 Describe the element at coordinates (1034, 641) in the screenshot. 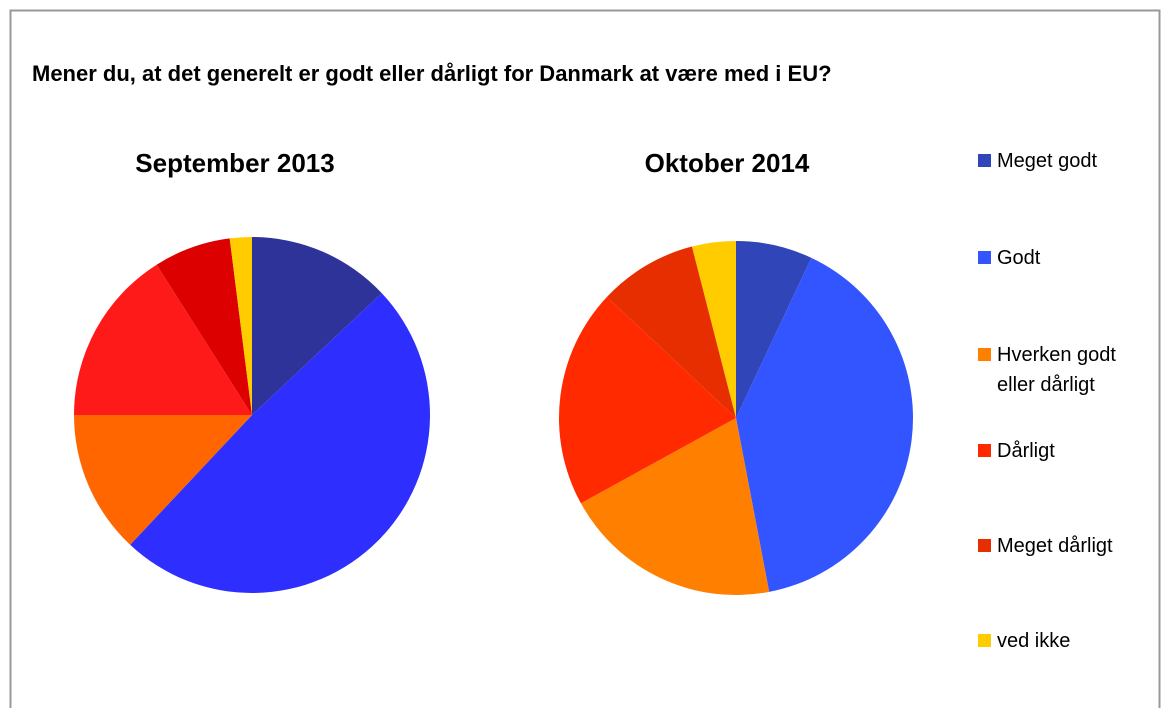

I see `legend-label: ved ikke` at that location.